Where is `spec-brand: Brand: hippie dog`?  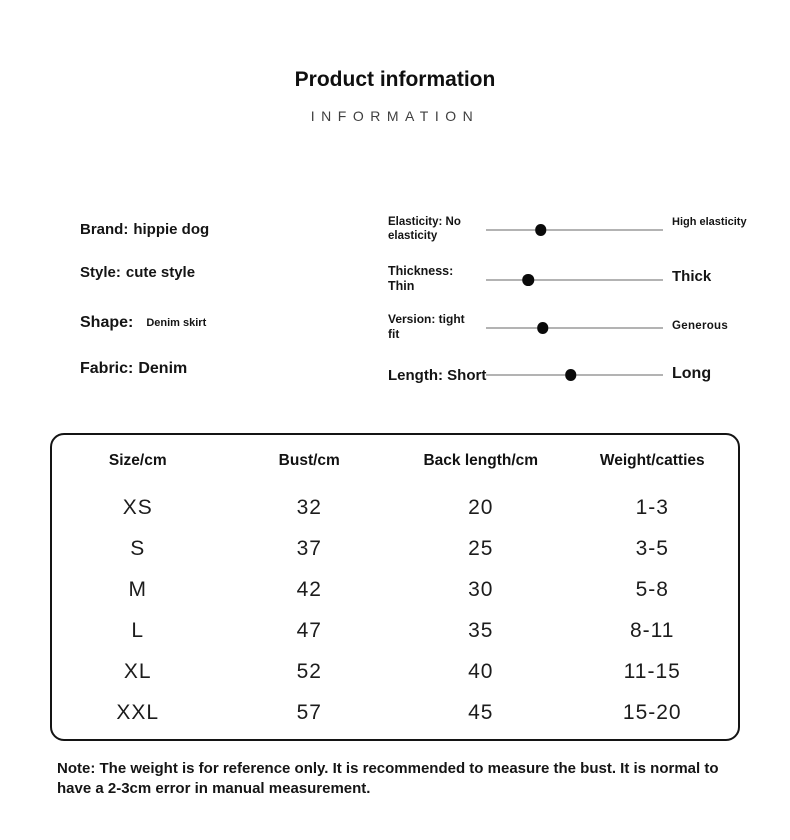
spec-brand: Brand: hippie dog is located at coordinates (144, 229).